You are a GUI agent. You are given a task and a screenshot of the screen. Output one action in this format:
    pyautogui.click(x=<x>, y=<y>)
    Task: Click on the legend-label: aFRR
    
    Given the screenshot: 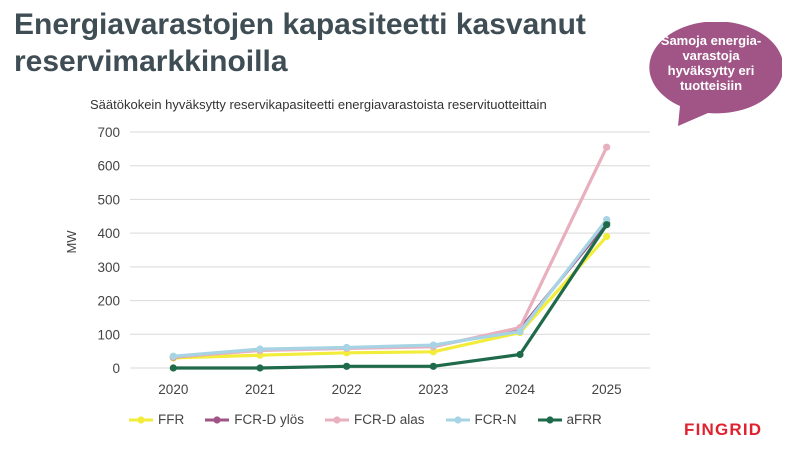 What is the action you would take?
    pyautogui.click(x=584, y=419)
    